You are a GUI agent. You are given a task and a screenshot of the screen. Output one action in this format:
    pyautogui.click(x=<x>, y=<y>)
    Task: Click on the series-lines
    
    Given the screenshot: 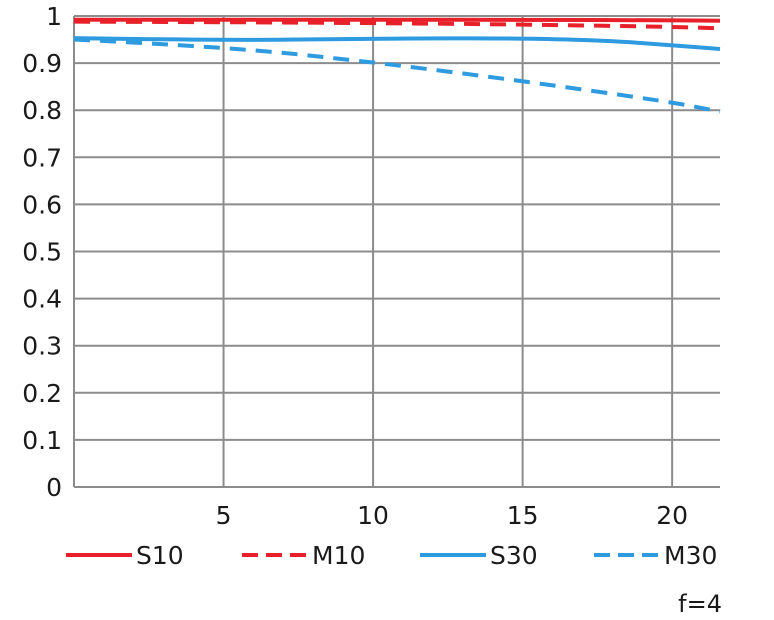 What is the action you would take?
    pyautogui.click(x=397, y=65)
    